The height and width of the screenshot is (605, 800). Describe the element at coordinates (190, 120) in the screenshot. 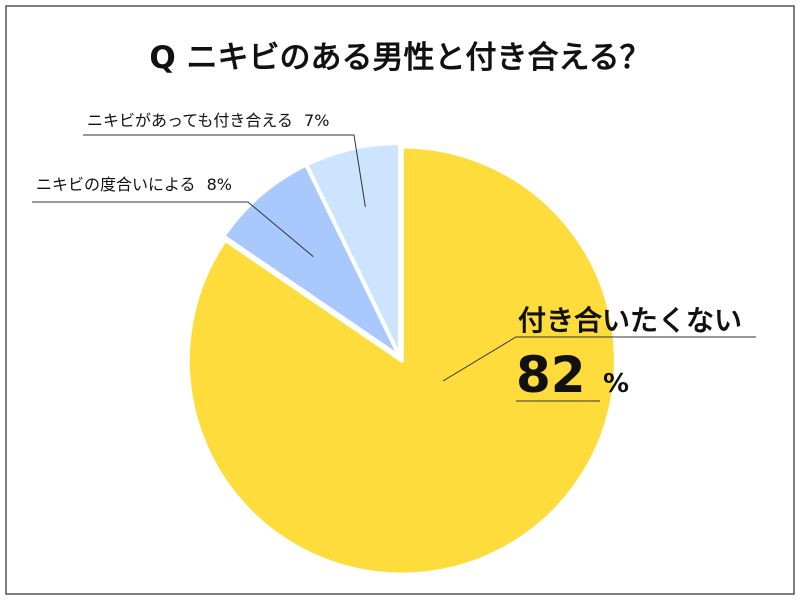

I see `slice-label-dating-ok-name: ニキビがあっても付き合える` at that location.